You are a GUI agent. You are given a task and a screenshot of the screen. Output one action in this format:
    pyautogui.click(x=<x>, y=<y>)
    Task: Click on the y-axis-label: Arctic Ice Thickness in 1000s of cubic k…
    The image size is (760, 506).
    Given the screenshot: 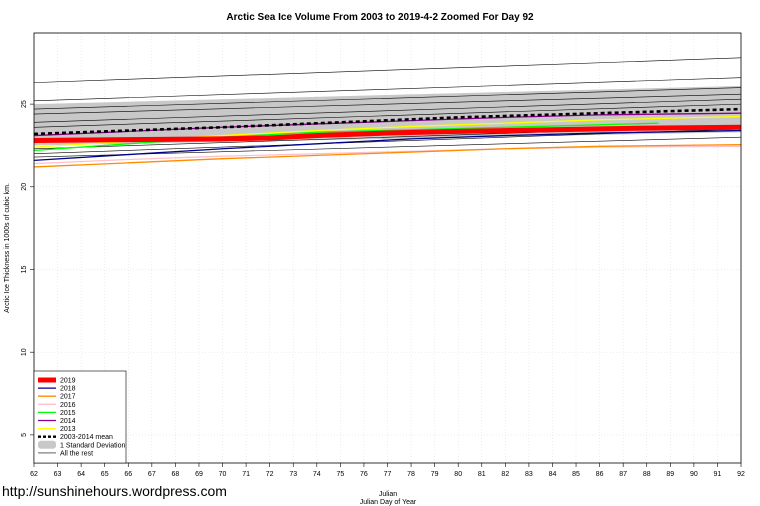 What is the action you would take?
    pyautogui.click(x=7, y=248)
    